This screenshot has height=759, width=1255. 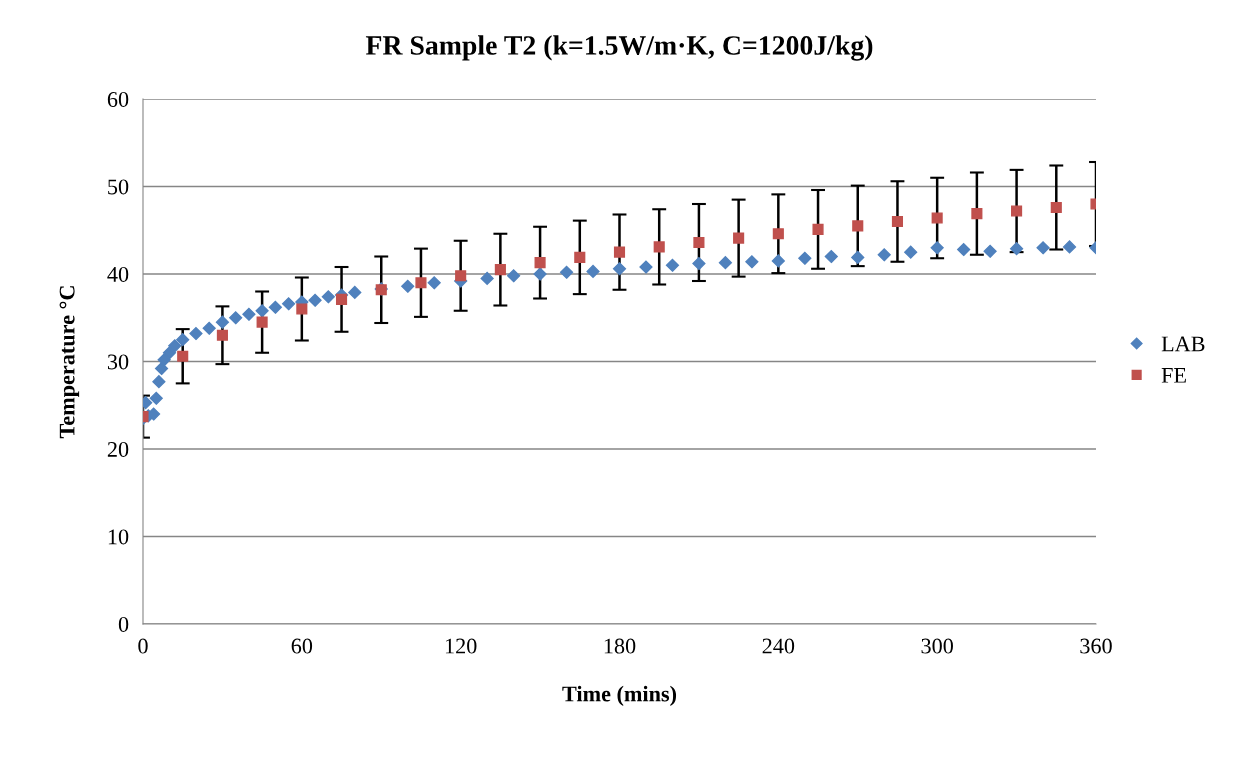 I want to click on y-tick-label: 0, so click(x=123, y=624).